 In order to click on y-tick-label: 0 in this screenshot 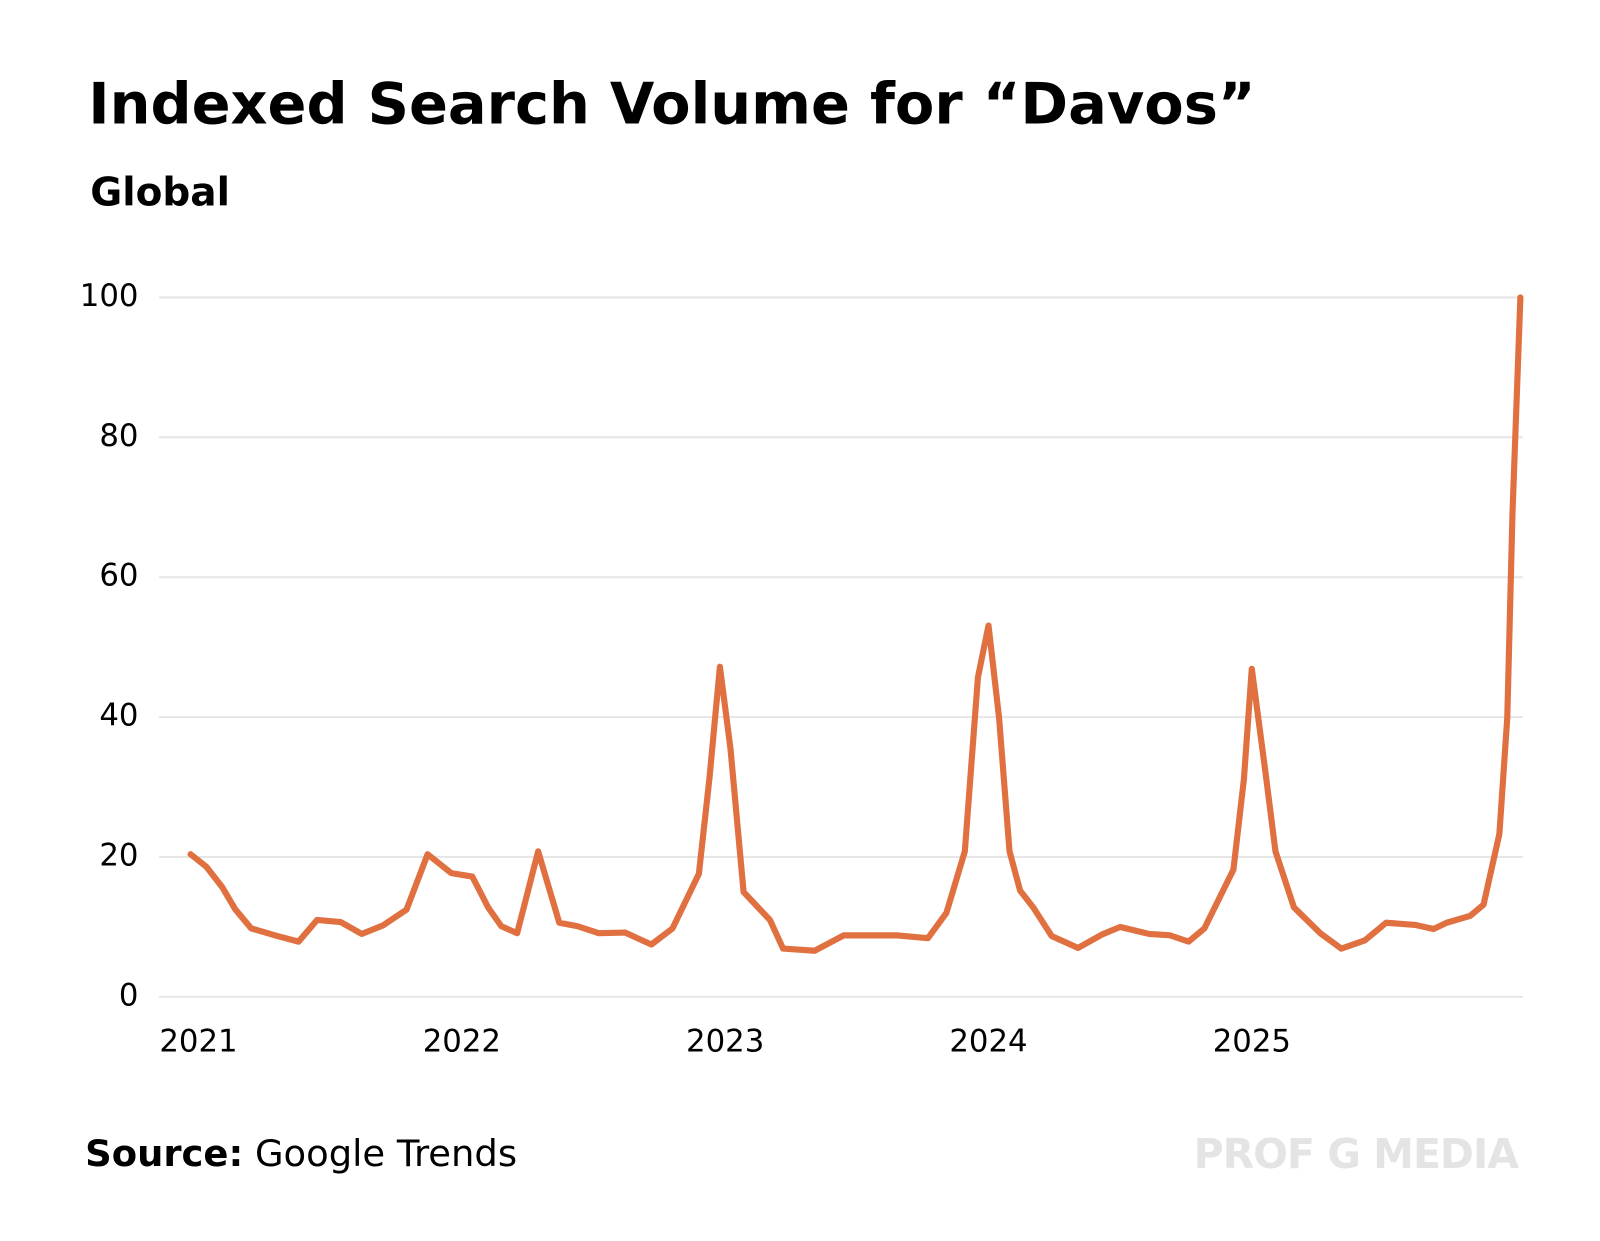, I will do `click(129, 995)`.